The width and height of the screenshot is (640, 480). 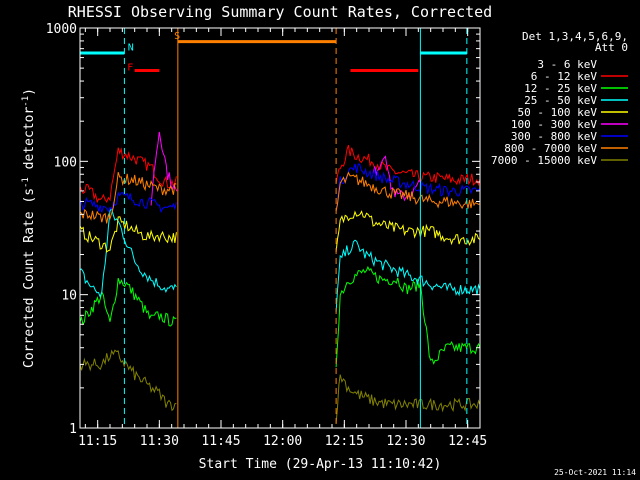 What do you see at coordinates (344, 441) in the screenshot?
I see `x-tick-label: 12:15` at bounding box center [344, 441].